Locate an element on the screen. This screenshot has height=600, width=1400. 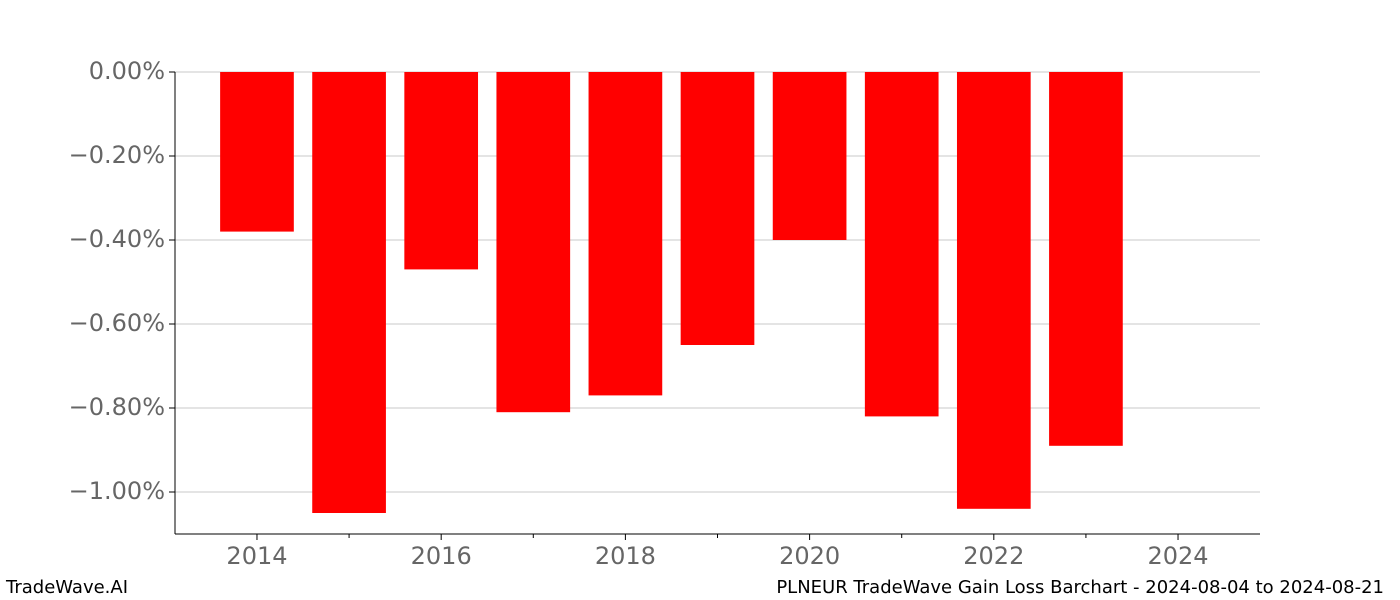
watermark: TradeWave.AI is located at coordinates (66, 587).